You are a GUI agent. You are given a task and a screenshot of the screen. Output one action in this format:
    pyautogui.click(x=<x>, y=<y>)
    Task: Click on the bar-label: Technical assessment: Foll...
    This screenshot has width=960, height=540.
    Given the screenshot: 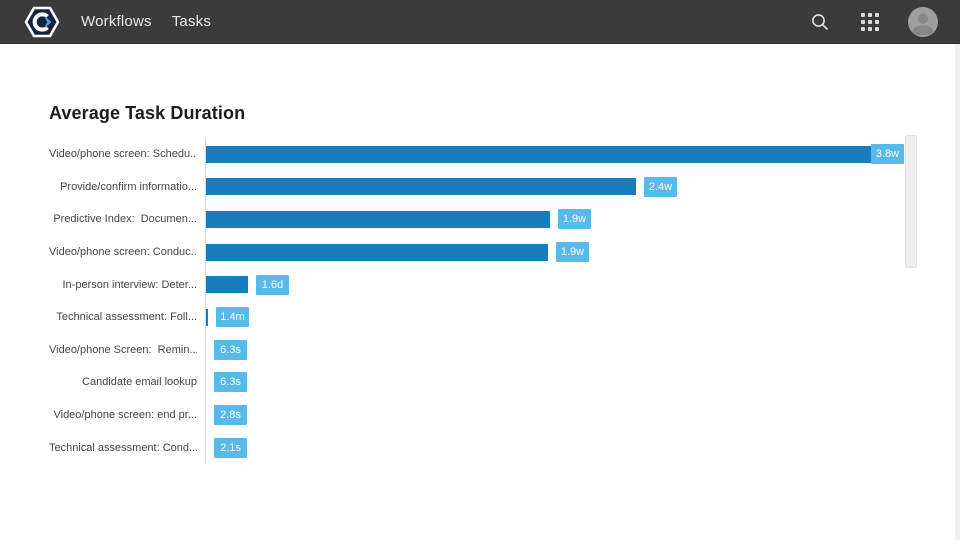 What is the action you would take?
    pyautogui.click(x=126, y=317)
    